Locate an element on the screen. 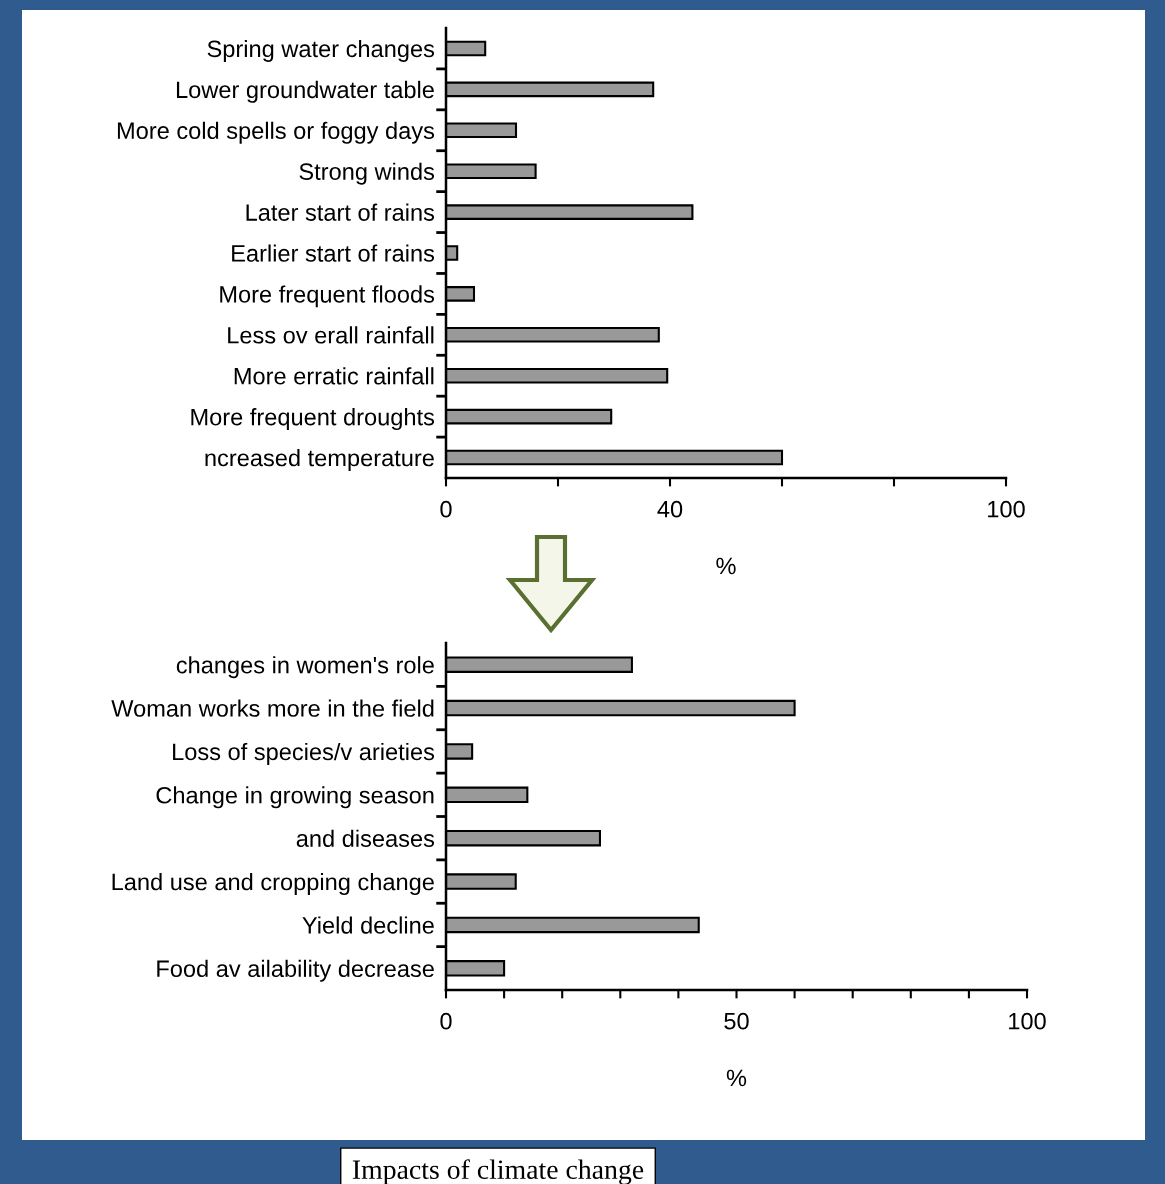  text: Impacts of climate change is located at coordinates (498, 1171).